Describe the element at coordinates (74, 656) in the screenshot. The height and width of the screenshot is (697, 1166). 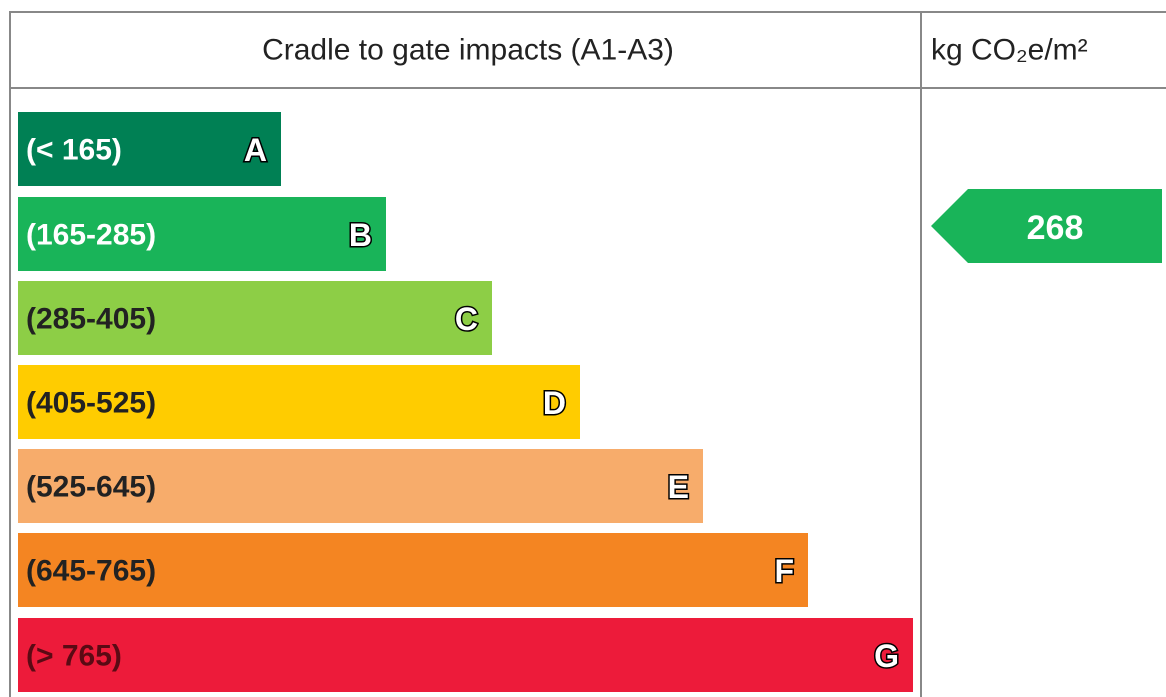
I see `band-range: (> 765)` at that location.